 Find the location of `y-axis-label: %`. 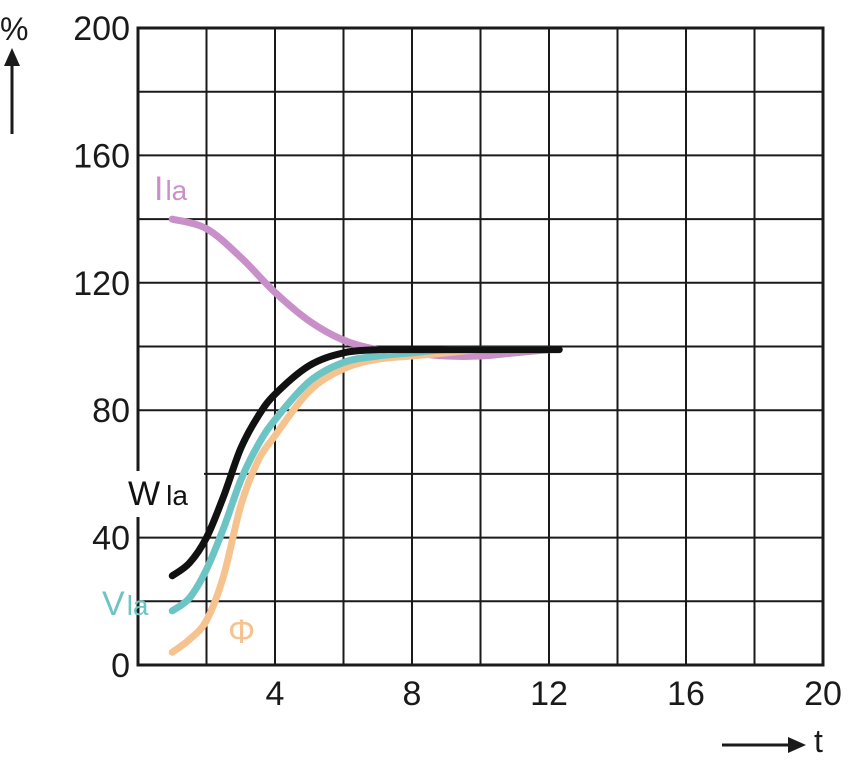

y-axis-label: % is located at coordinates (14, 29).